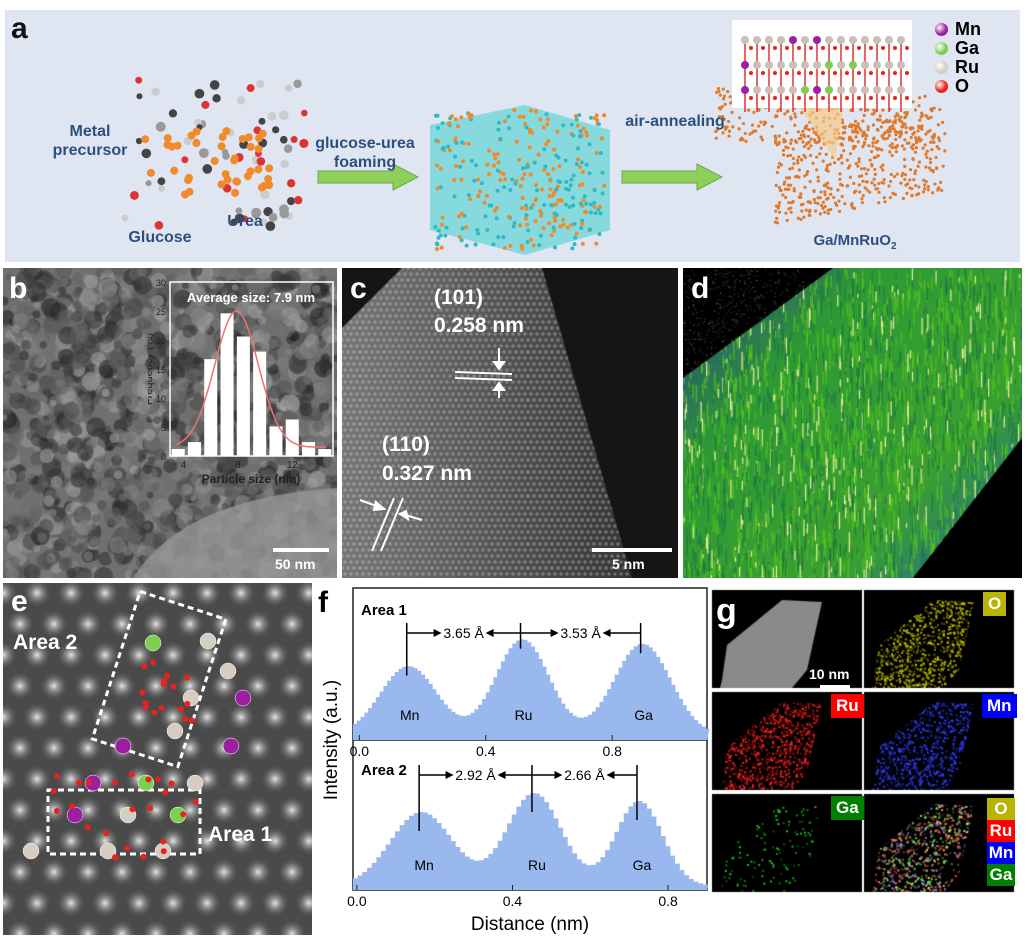 This screenshot has width=1028, height=937. Describe the element at coordinates (251, 479) in the screenshot. I see `x-axis-label: Particle size (nm)` at that location.